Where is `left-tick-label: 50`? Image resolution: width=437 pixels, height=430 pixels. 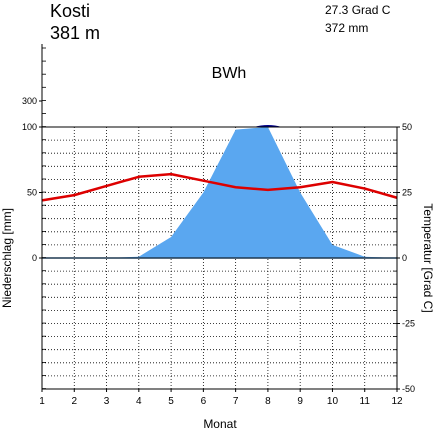
left-tick-label: 50 is located at coordinates (32, 193).